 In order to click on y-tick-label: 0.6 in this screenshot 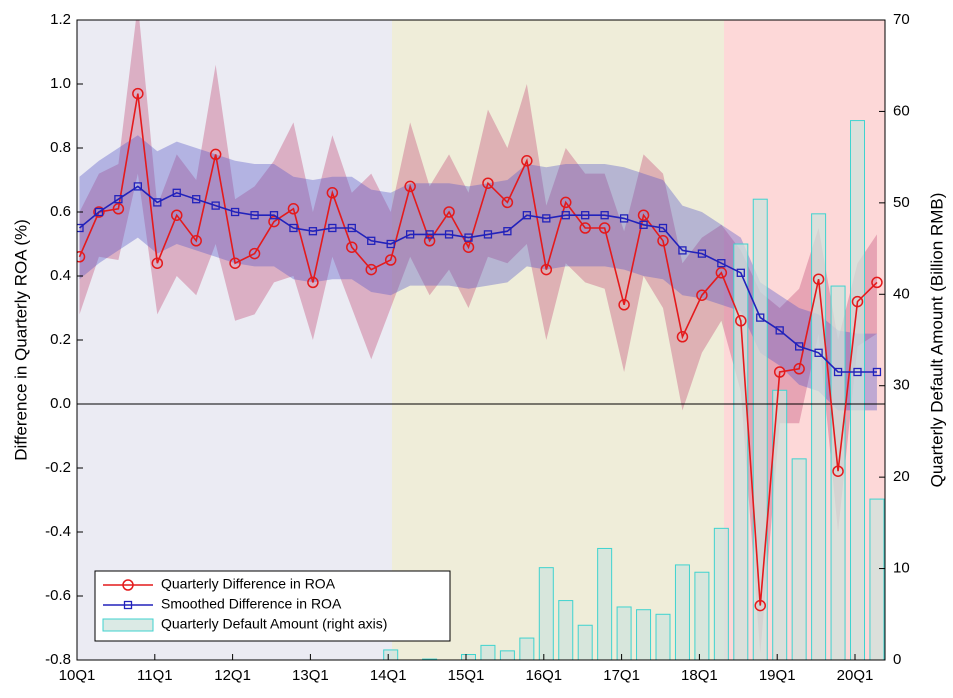, I will do `click(60, 211)`.